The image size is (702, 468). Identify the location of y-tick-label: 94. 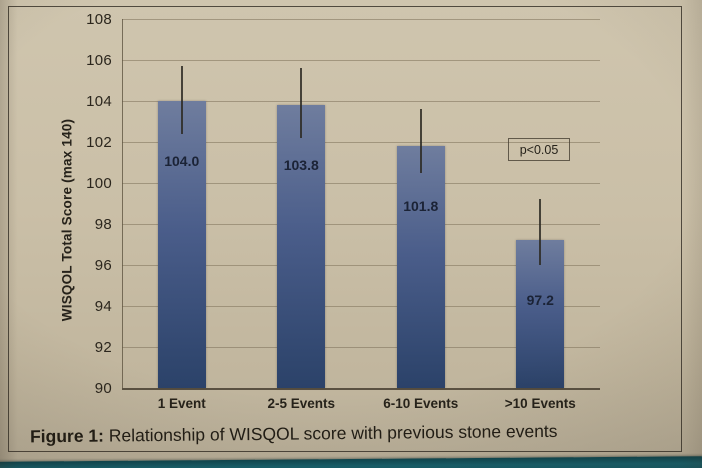
(103, 306).